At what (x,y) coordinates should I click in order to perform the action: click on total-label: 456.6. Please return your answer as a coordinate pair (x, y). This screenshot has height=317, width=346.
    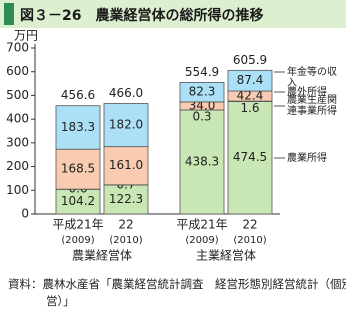
    Looking at the image, I should click on (78, 95).